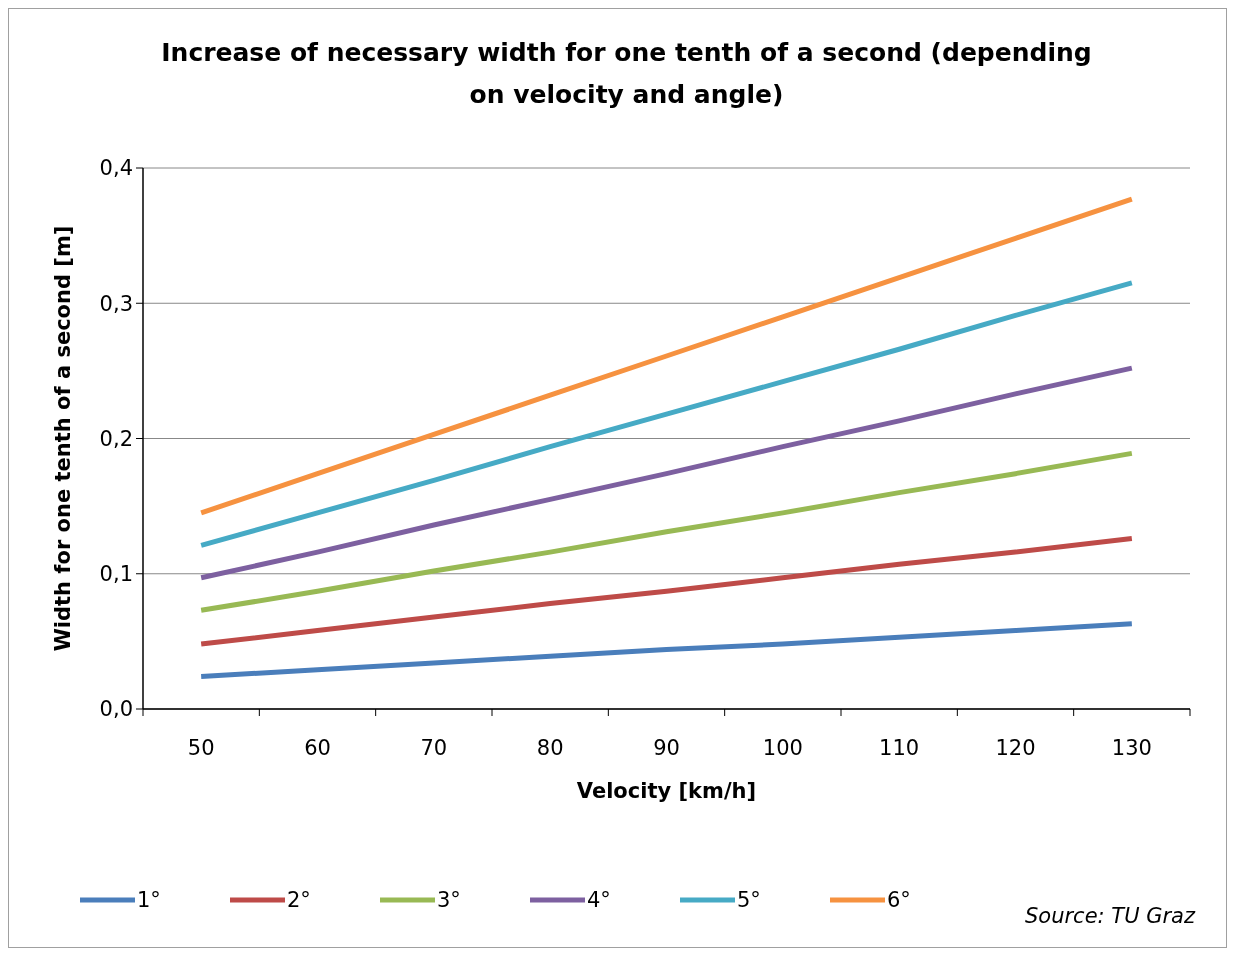  What do you see at coordinates (666, 791) in the screenshot?
I see `x-axis-title: Velocity [km/h]` at bounding box center [666, 791].